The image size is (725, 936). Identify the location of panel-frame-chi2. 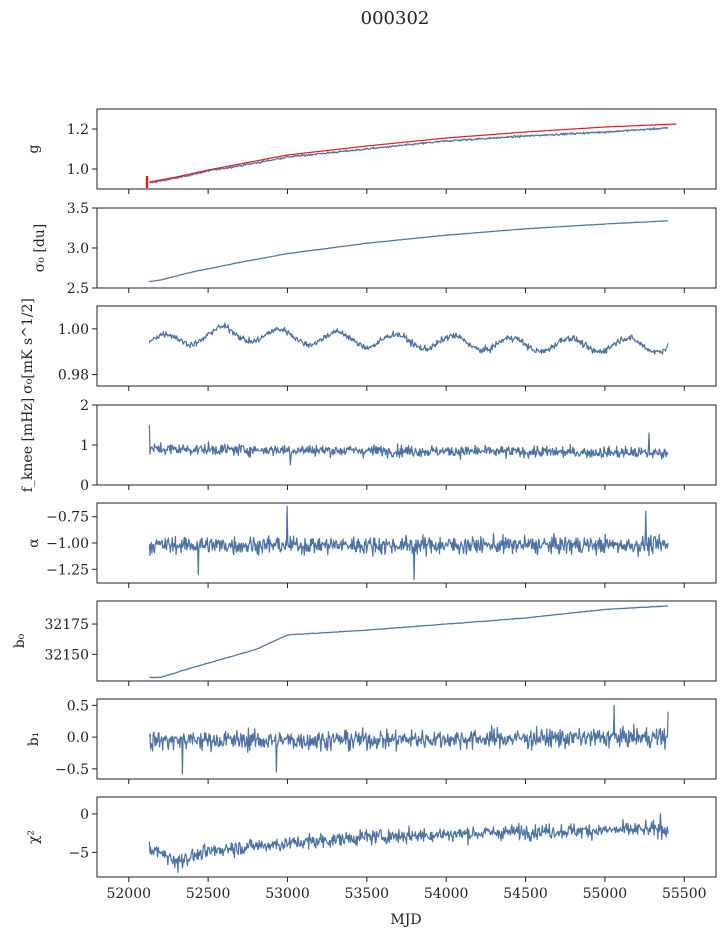
(406, 837).